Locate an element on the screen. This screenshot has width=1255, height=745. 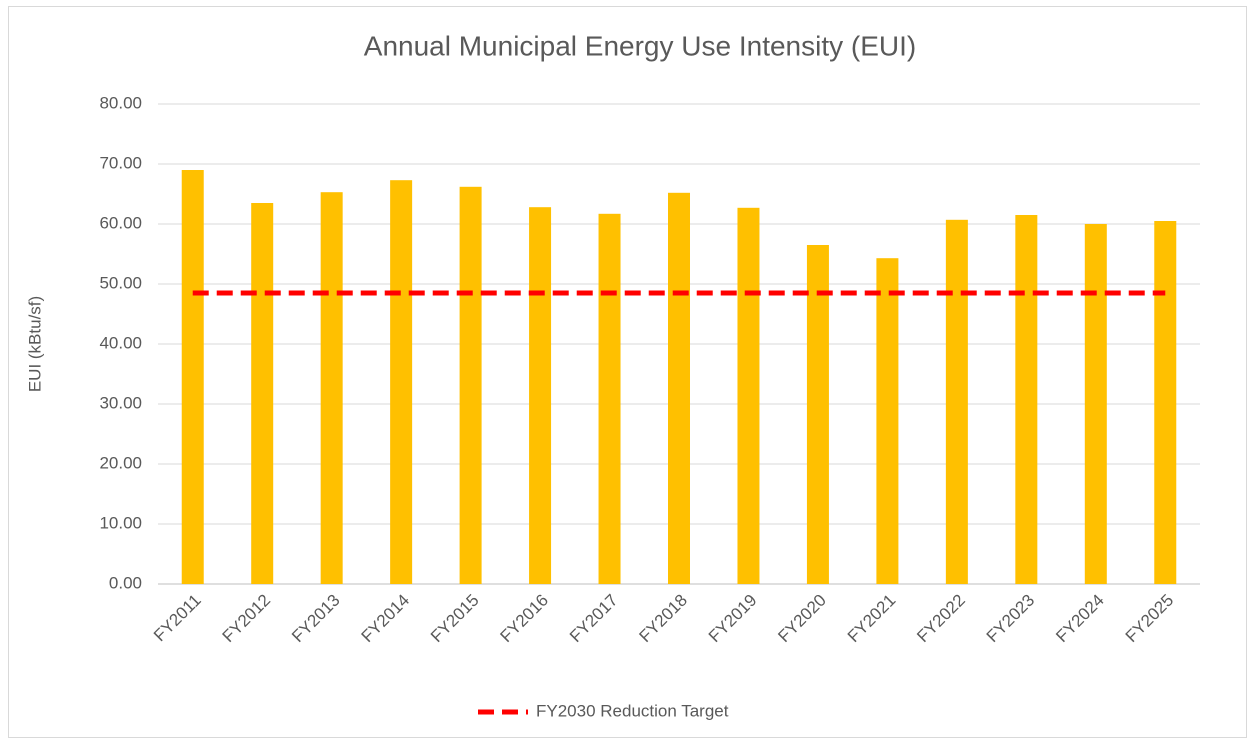
y-tick-label: 70.00 is located at coordinates (120, 162).